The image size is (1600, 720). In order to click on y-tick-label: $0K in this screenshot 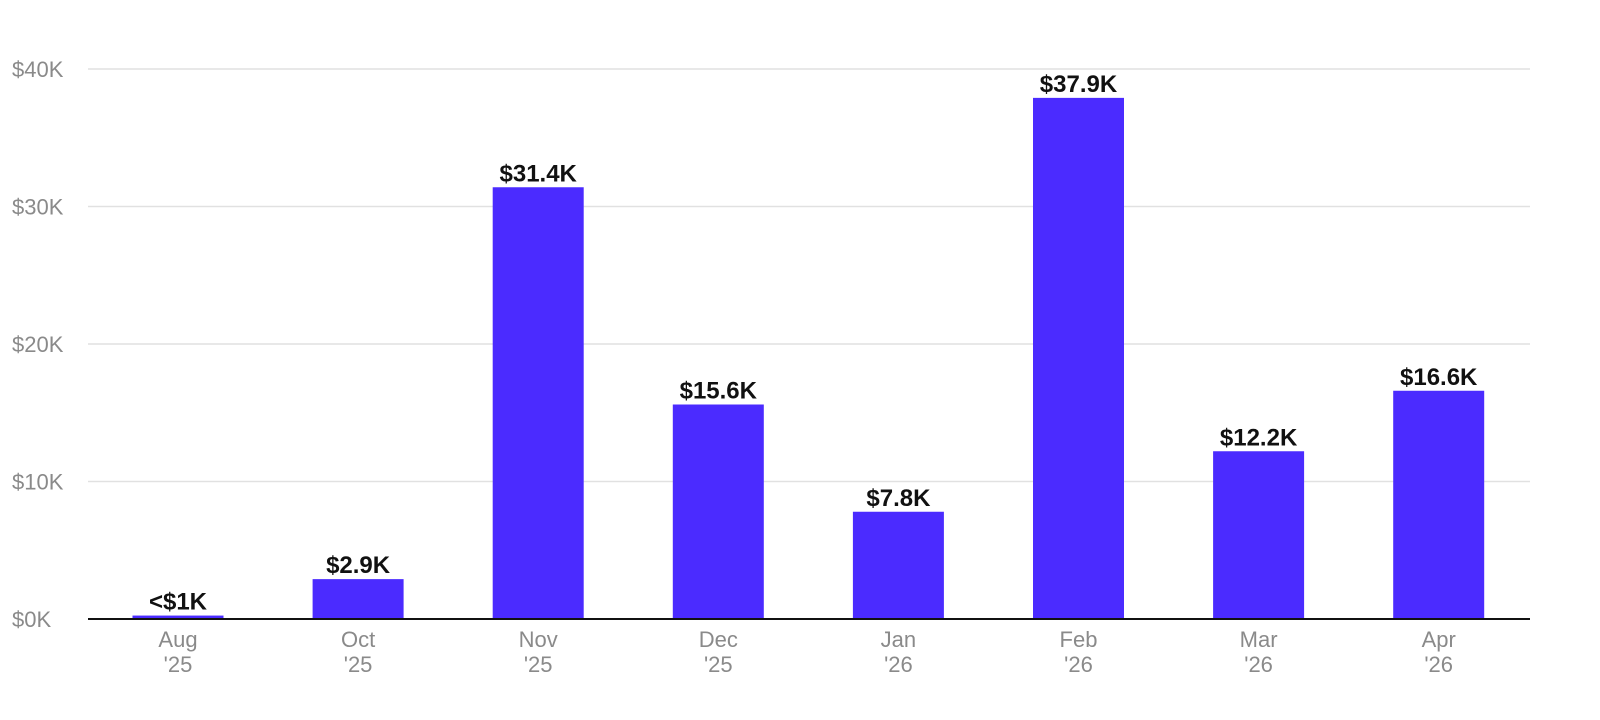, I will do `click(31, 619)`.